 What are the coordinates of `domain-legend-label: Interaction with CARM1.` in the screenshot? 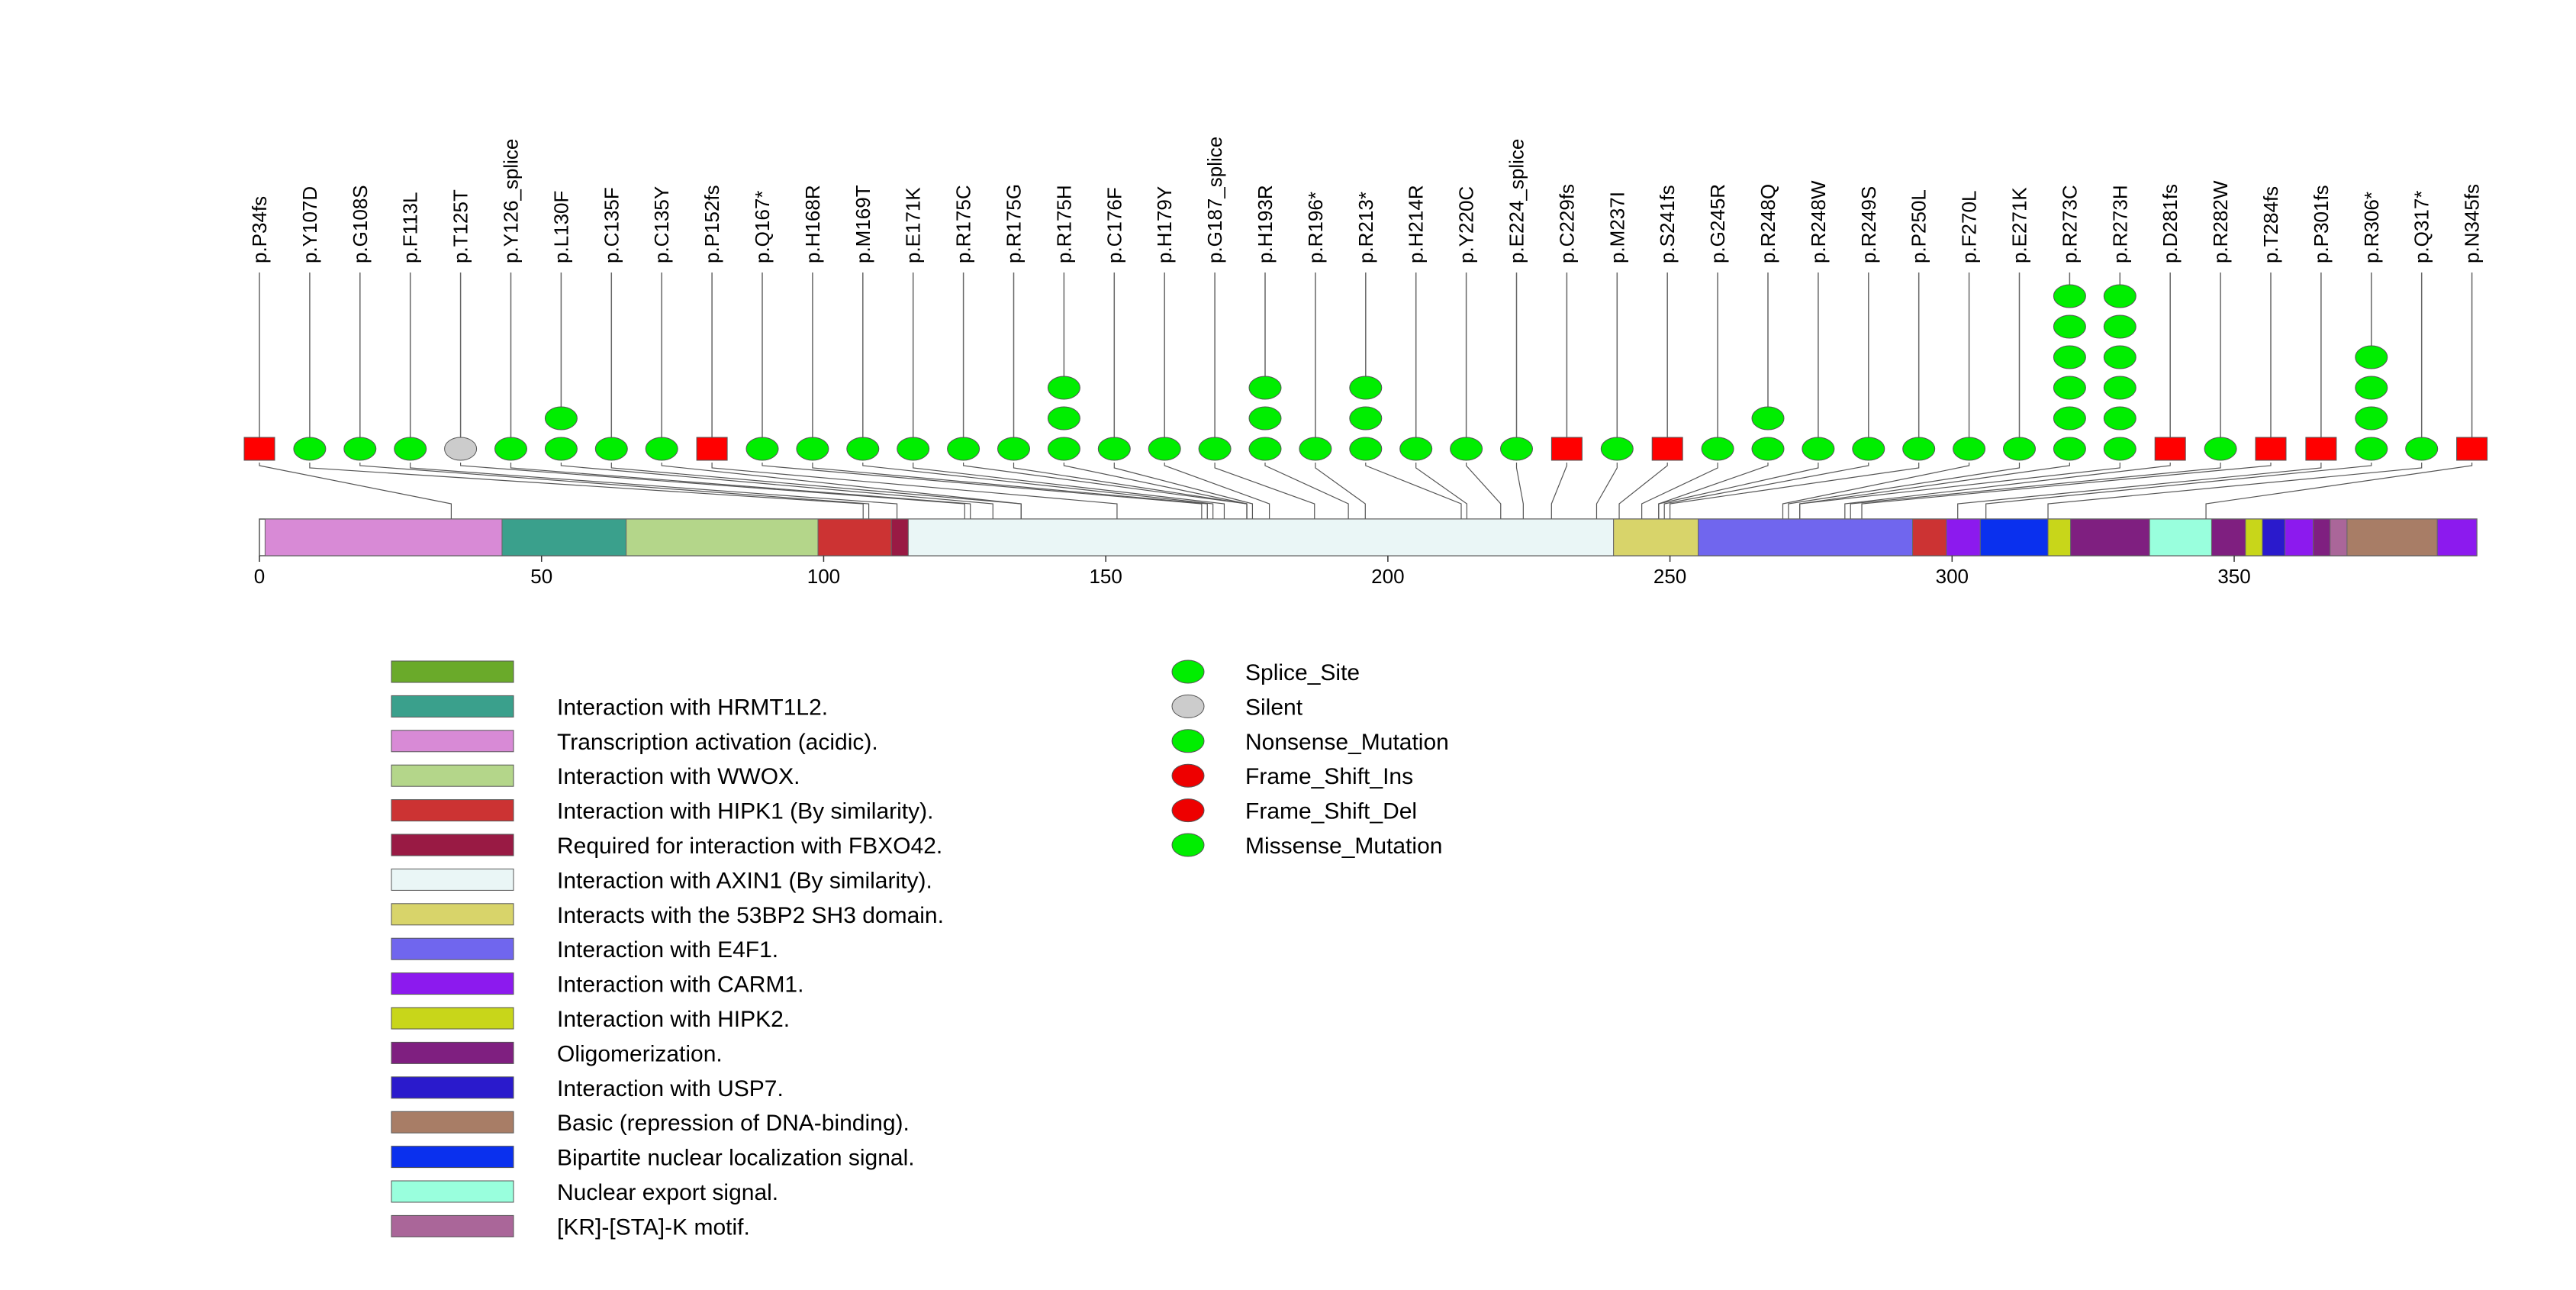 It's located at (680, 985).